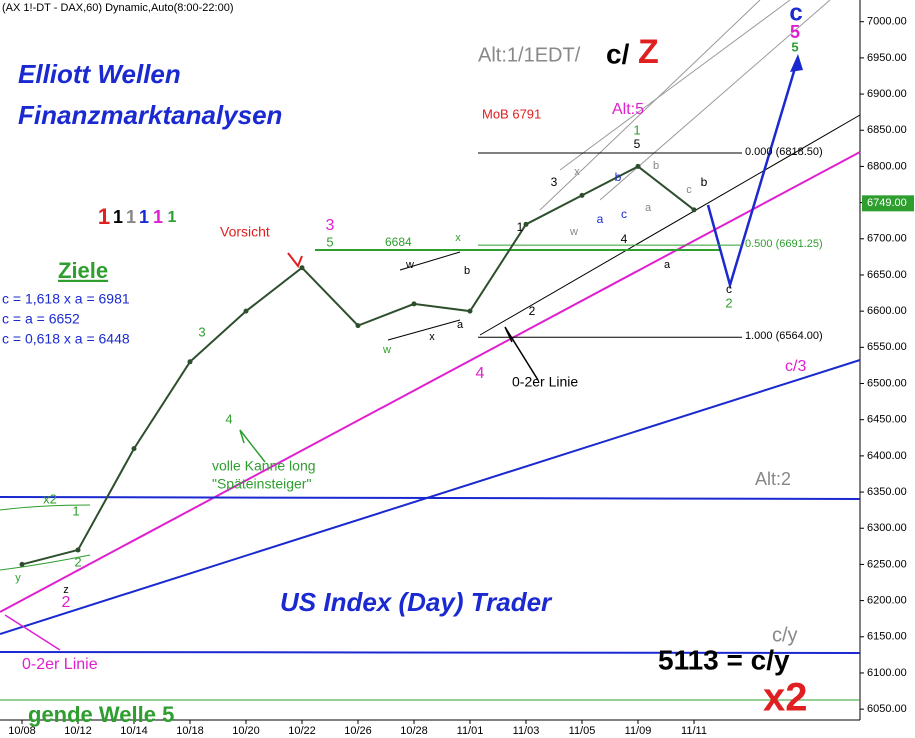  What do you see at coordinates (887, 673) in the screenshot?
I see `y-tick-label: 6100.00` at bounding box center [887, 673].